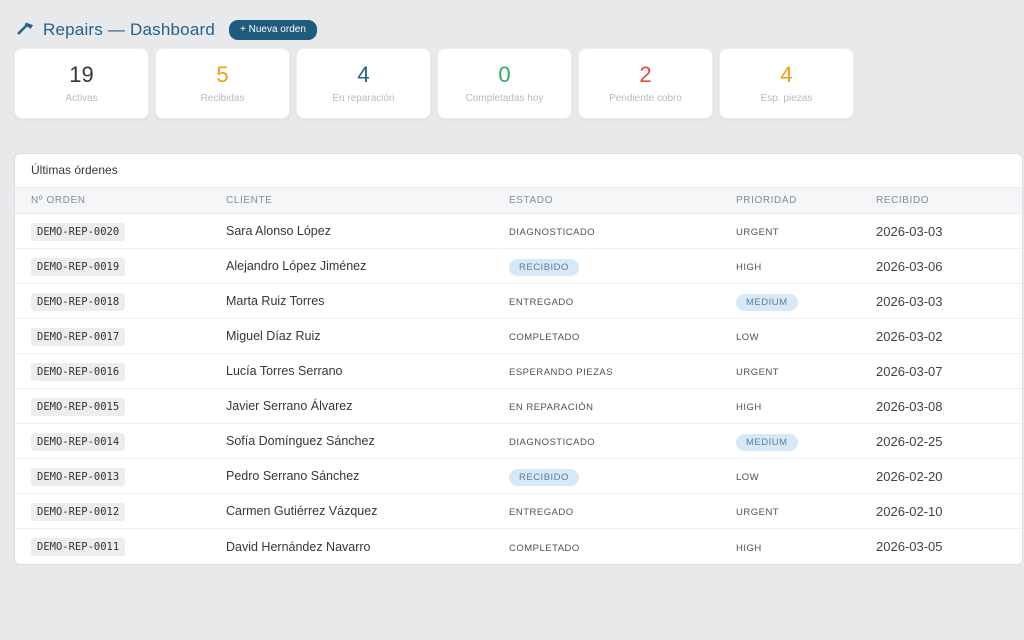 This screenshot has width=1024, height=640. Describe the element at coordinates (128, 371) in the screenshot. I see `order-id-cell: DEMO-REP-0016` at that location.